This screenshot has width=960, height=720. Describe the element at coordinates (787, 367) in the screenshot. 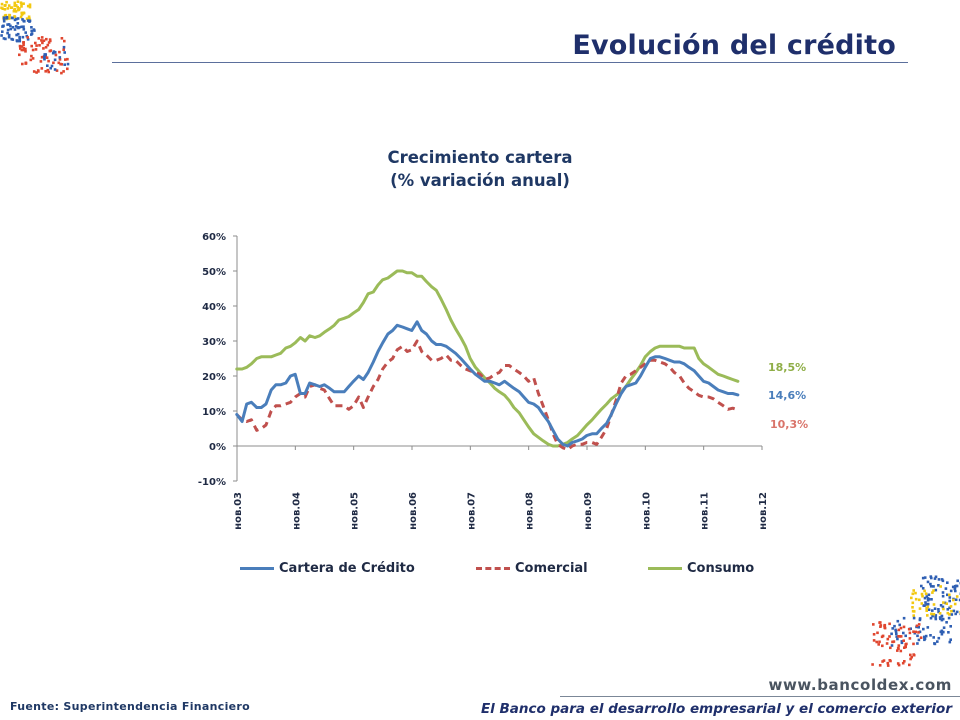

I see `end-label-consumo: 18,5%` at that location.